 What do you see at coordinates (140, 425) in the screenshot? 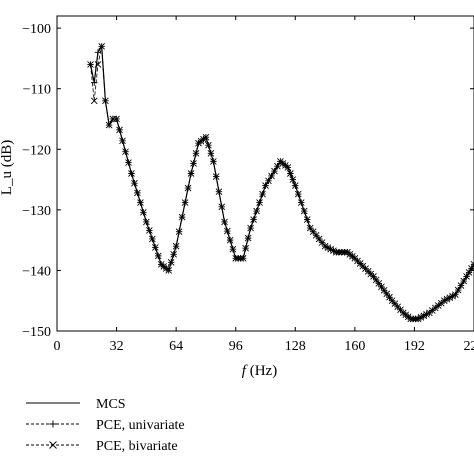
I see `legend-label: PCE, univariate` at bounding box center [140, 425].